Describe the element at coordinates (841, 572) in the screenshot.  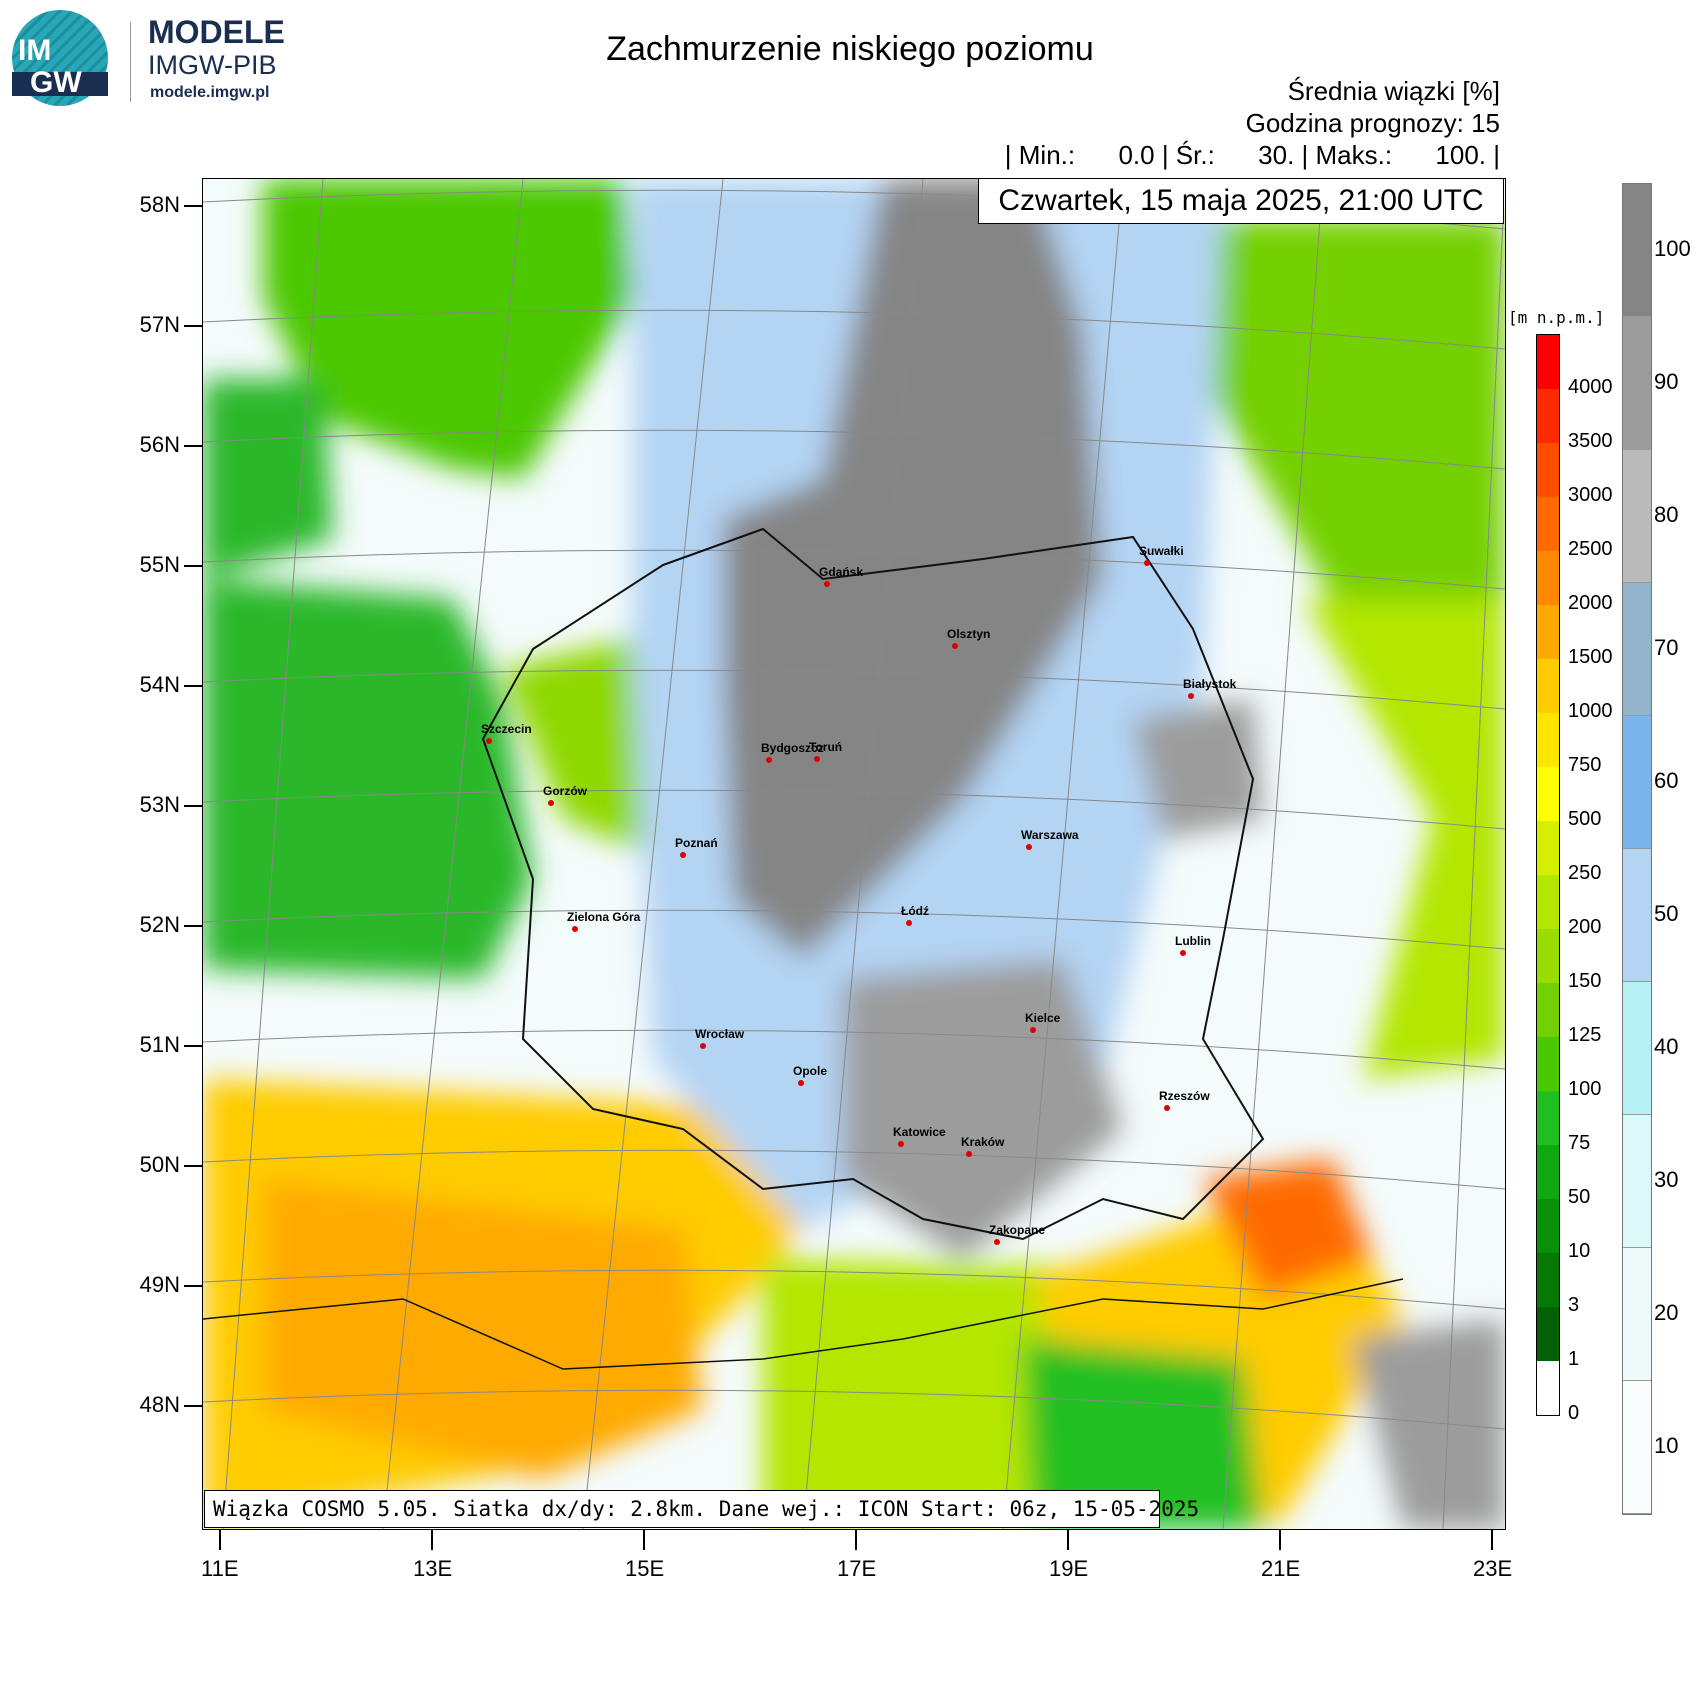
I see `city-label: Gdańsk` at that location.